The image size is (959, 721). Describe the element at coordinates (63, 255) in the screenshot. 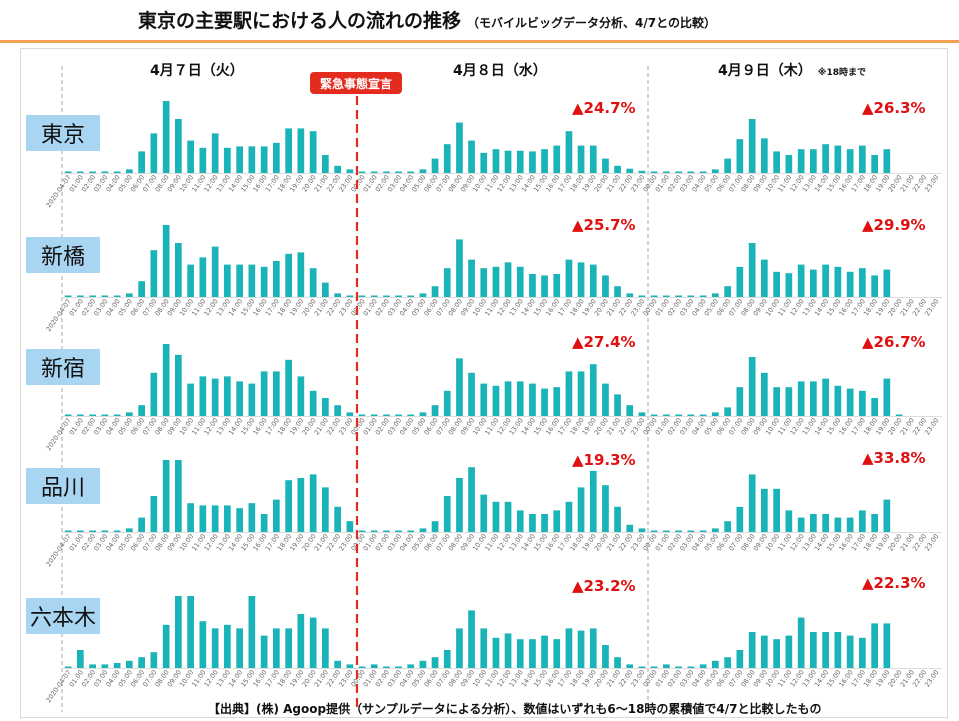

I see `station-label-shimbashi: 新橋` at that location.